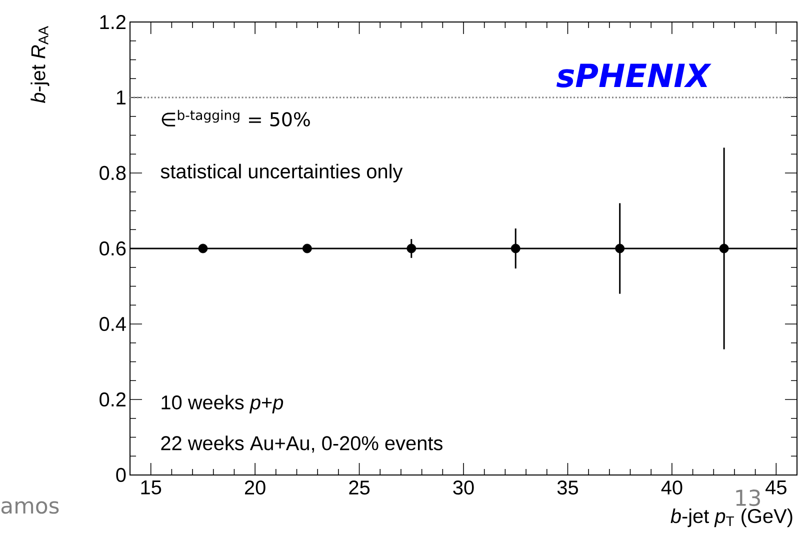 The height and width of the screenshot is (554, 809). I want to click on annotation: 10 weeks p+p, so click(223, 404).